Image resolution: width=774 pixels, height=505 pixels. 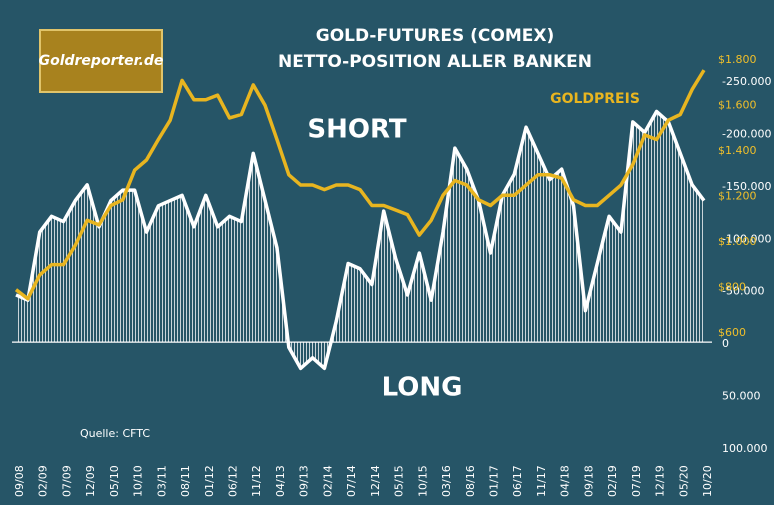 What do you see at coordinates (233, 481) in the screenshot?
I see `x-tick-label: 06/12` at bounding box center [233, 481].